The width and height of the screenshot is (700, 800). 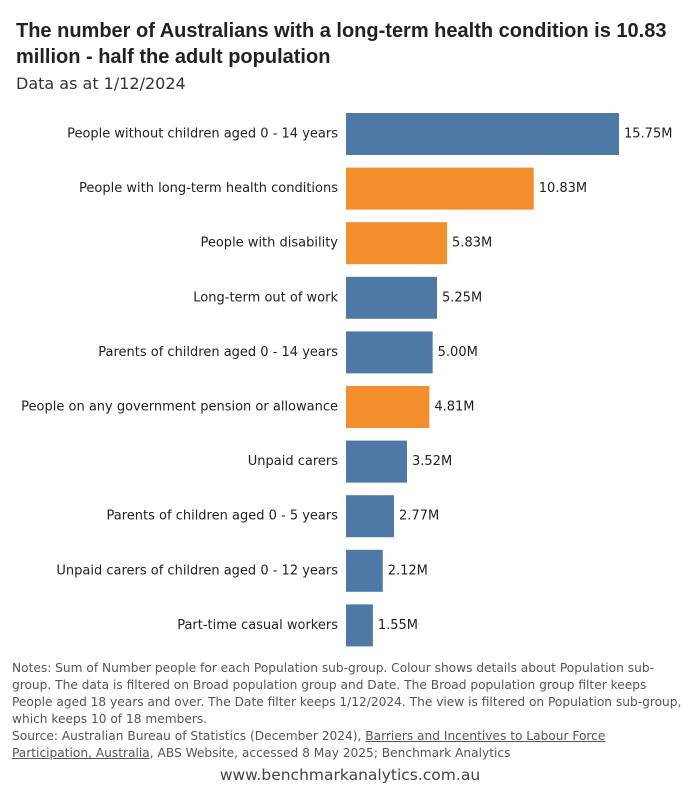 I want to click on value-label: 2.12M, so click(x=408, y=570).